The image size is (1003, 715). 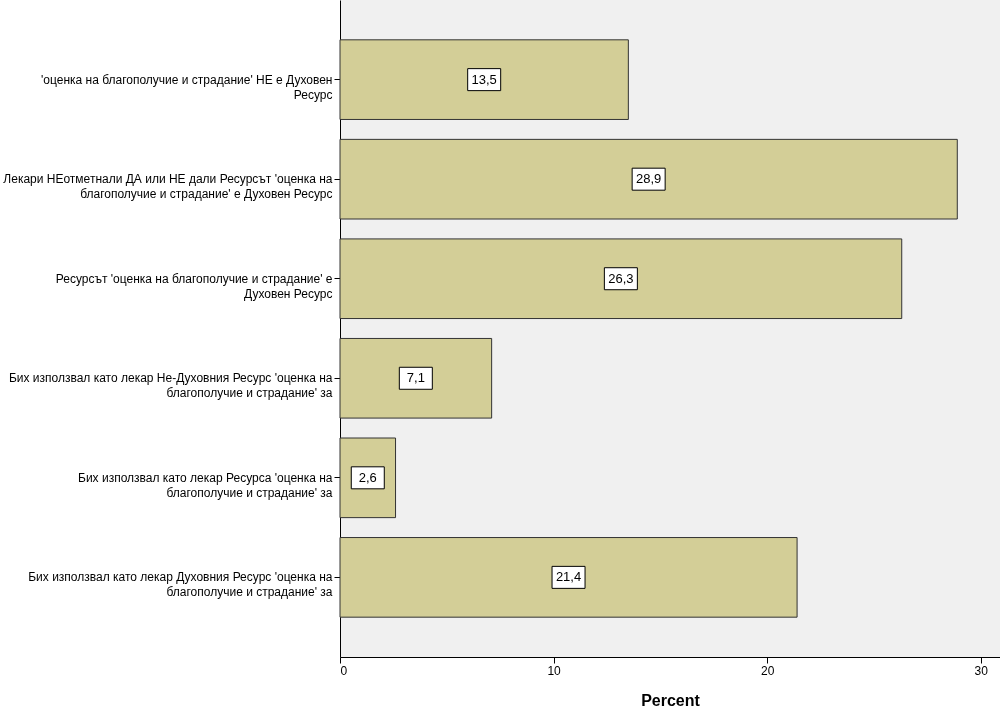 What do you see at coordinates (981, 670) in the screenshot?
I see `x-tick-label: 30` at bounding box center [981, 670].